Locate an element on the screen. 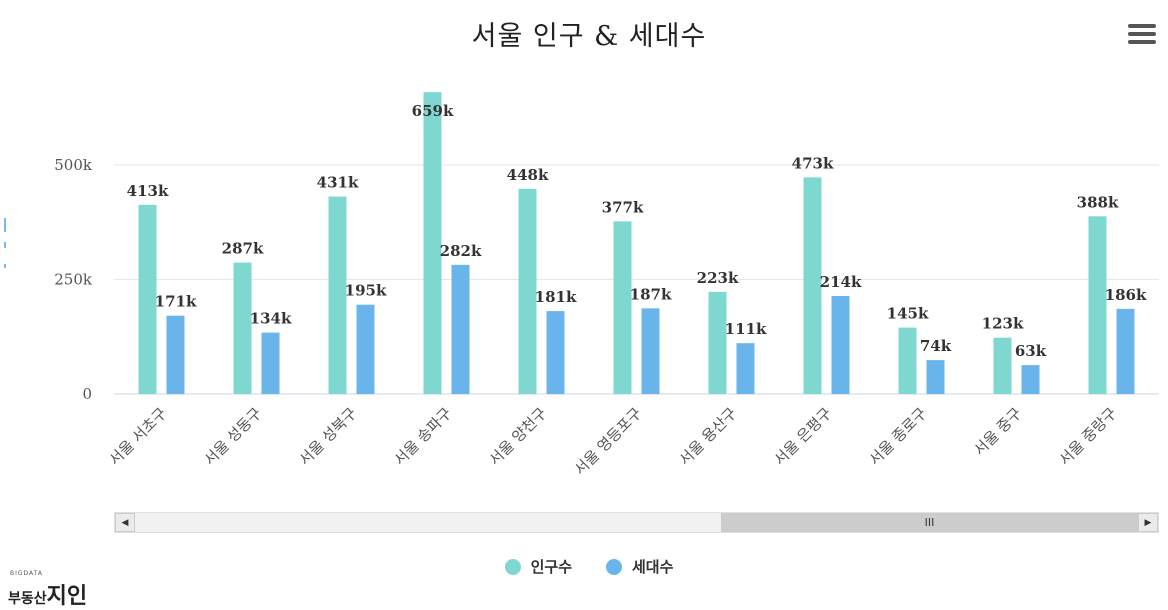 The height and width of the screenshot is (610, 1168). brand-logo: BIGDATA 부동산지인 is located at coordinates (58, 589).